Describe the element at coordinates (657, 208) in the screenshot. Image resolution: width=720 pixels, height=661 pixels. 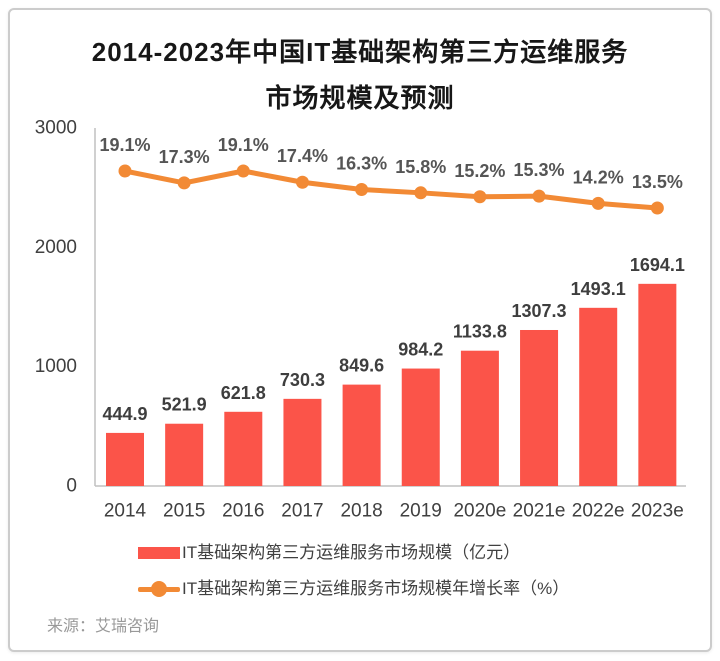
I see `growth-marker-2023e` at that location.